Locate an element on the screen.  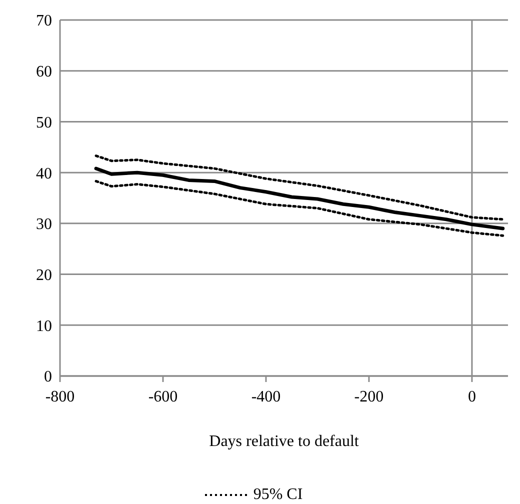
x-tick-label: -800 is located at coordinates (60, 397).